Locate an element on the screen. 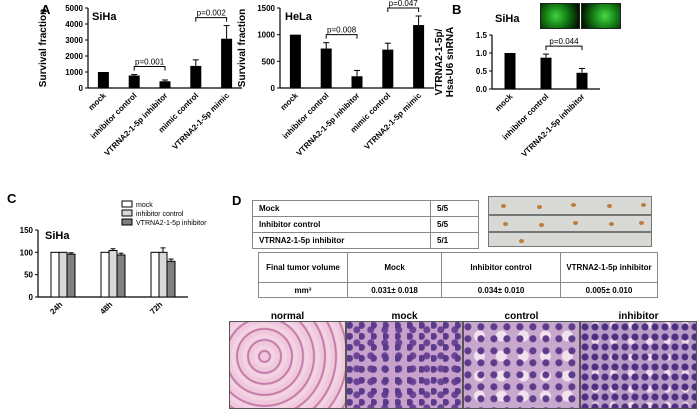  chart-title: HeLa is located at coordinates (299, 17).